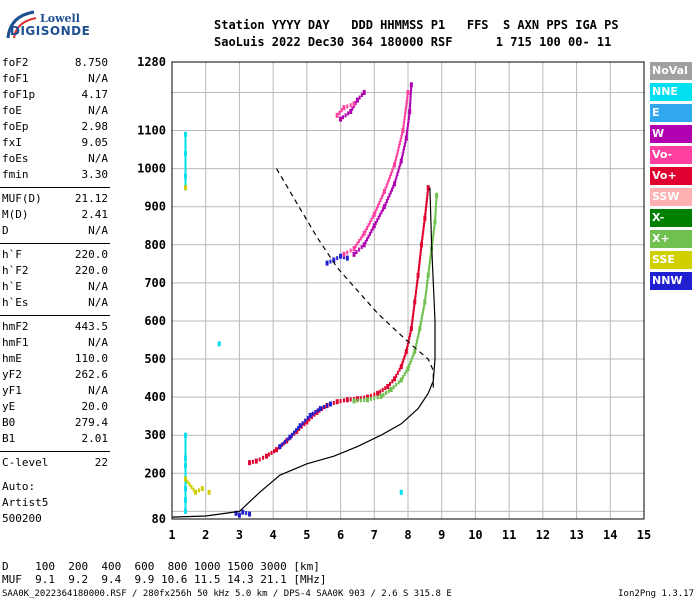  I want to click on legend-item: NNW, so click(671, 281).